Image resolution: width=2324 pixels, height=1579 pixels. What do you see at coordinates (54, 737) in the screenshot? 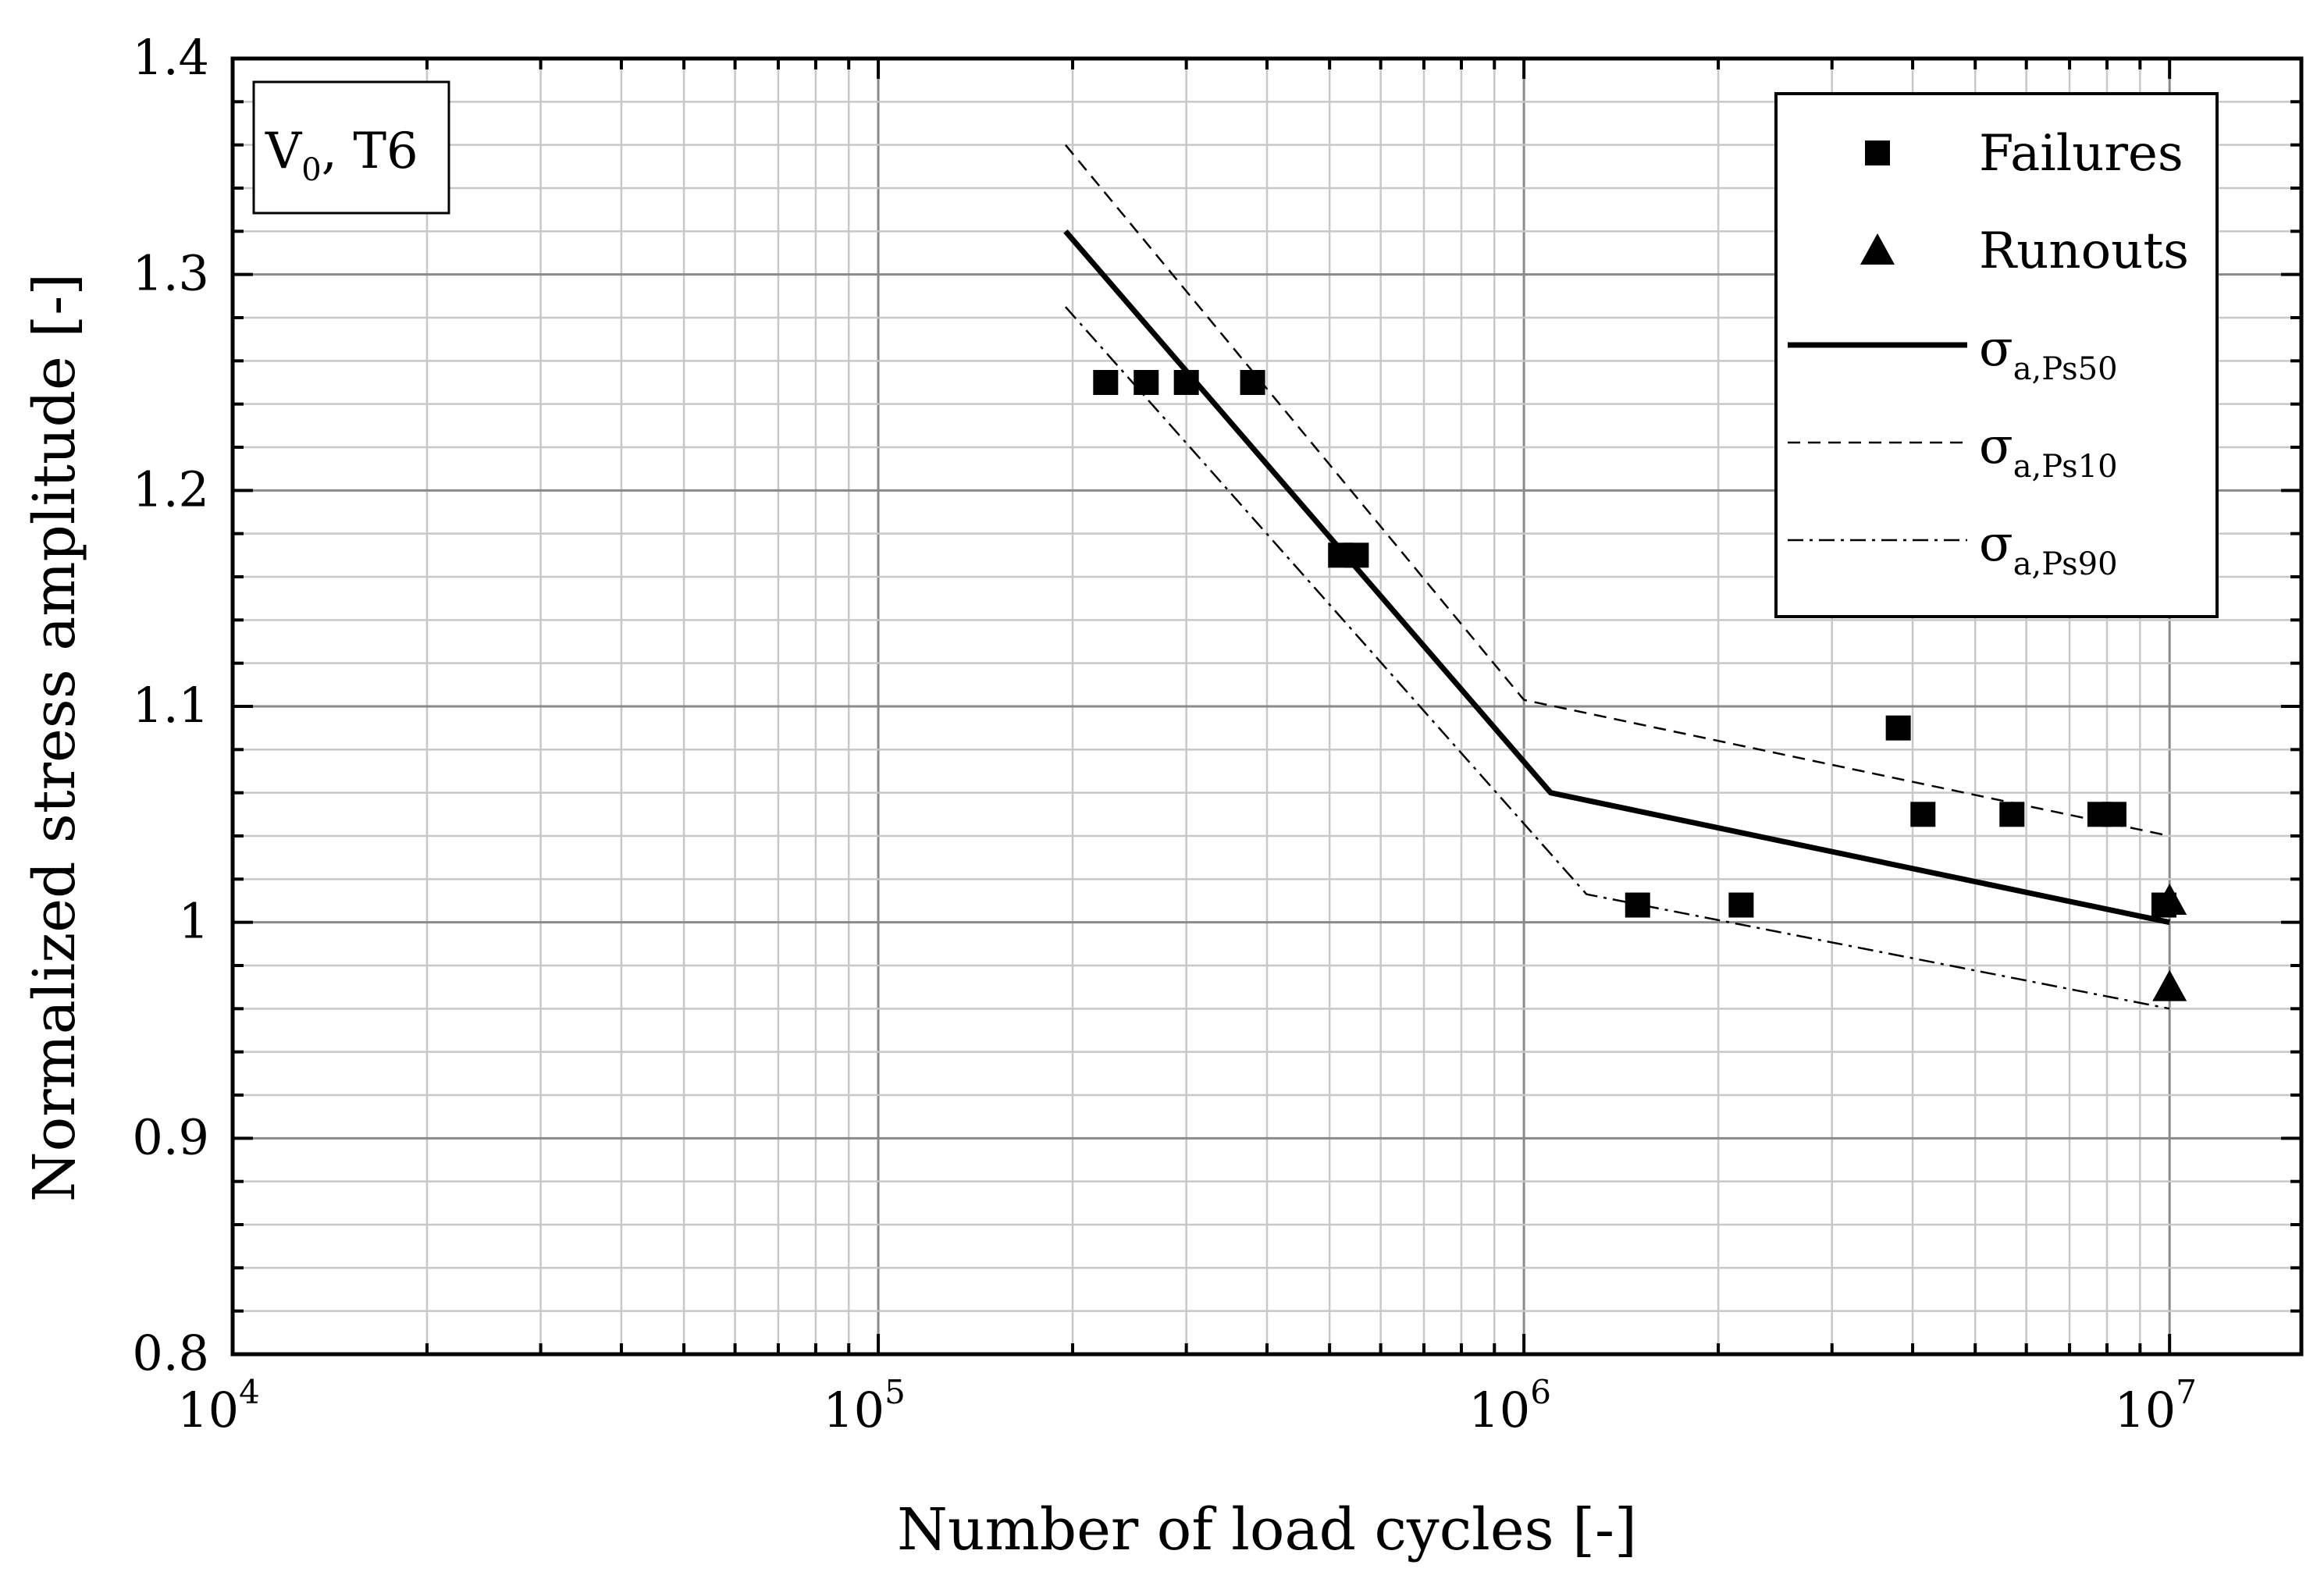
I see `y-axis-title: Normalized stress amplitude [-]` at bounding box center [54, 737].